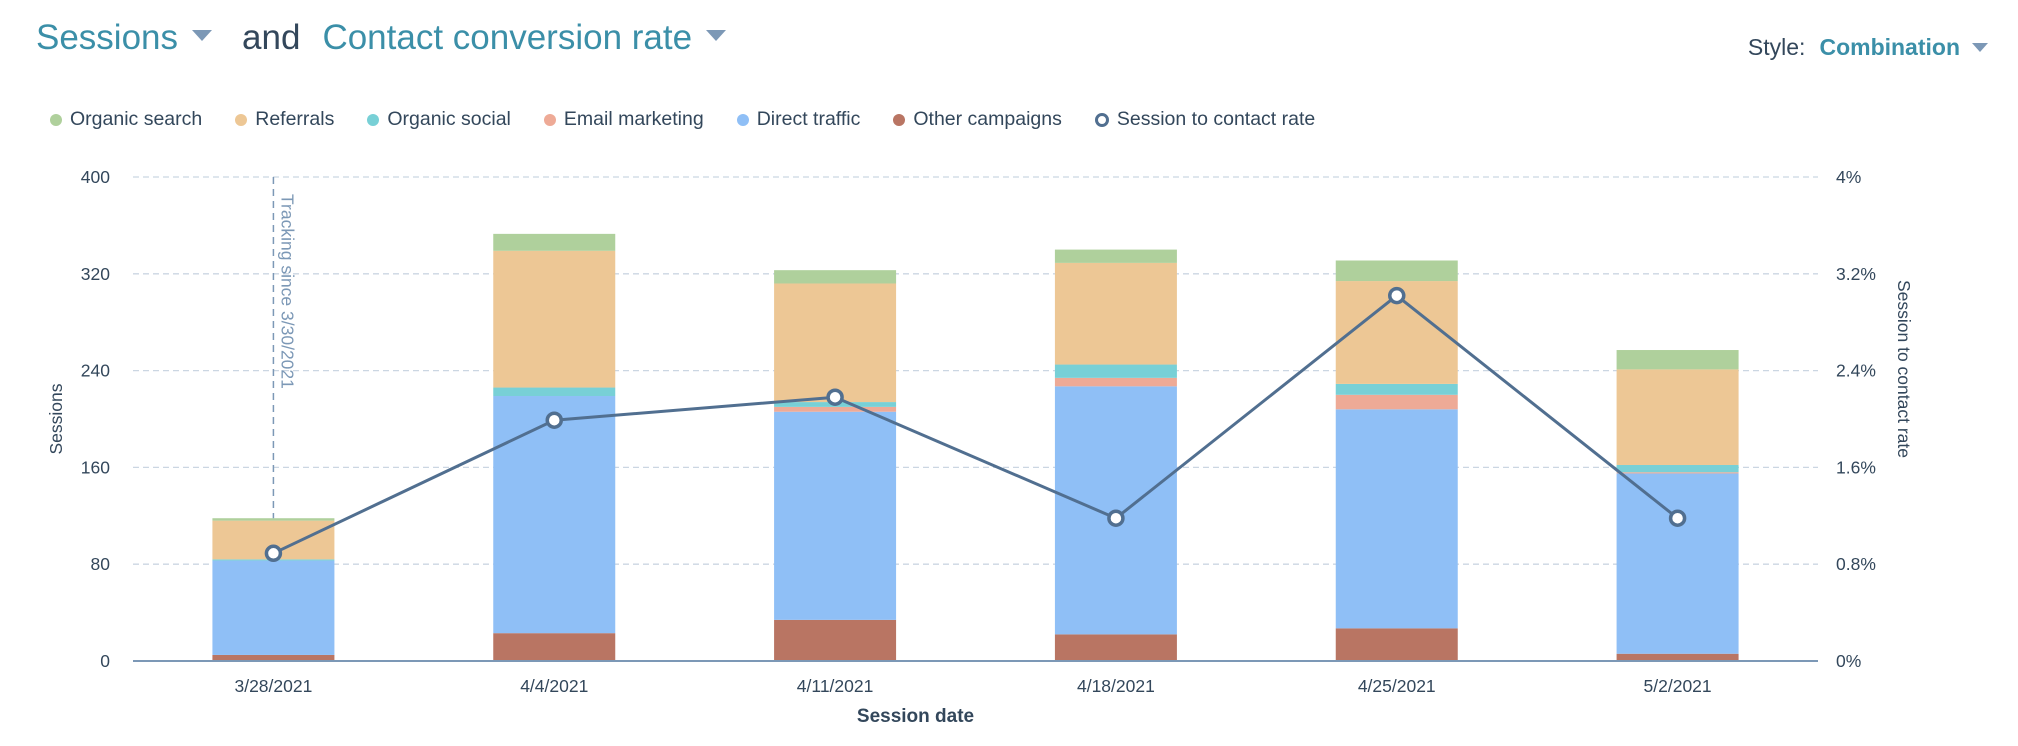 The image size is (2018, 746). I want to click on x-tick-label: 5/2/2021, so click(1678, 686).